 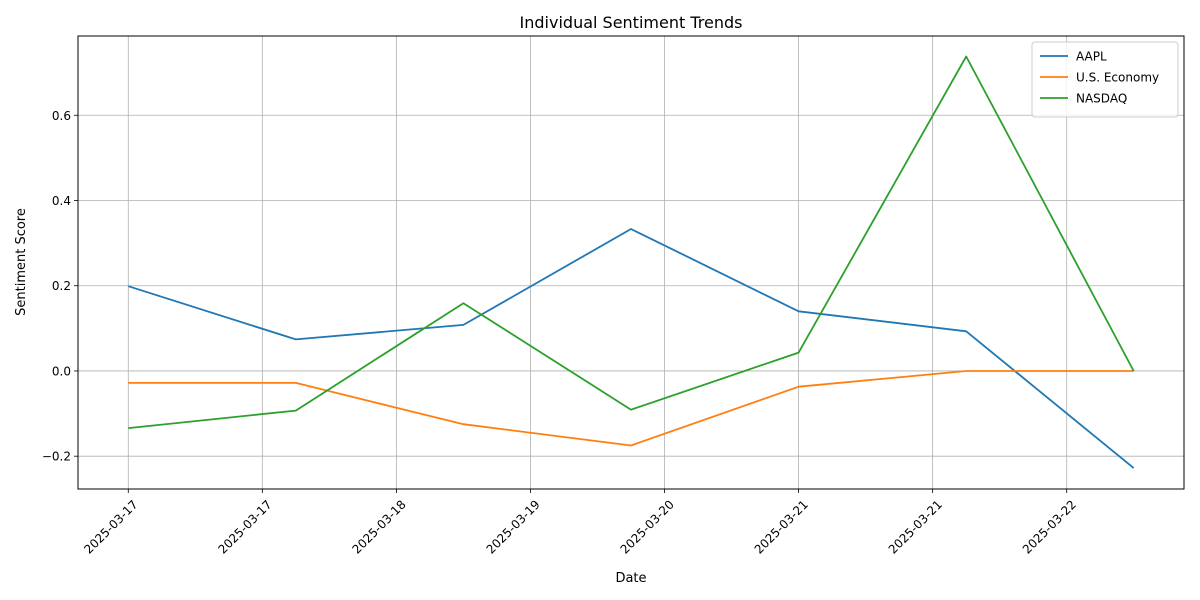 I want to click on legend-box, so click(x=1105, y=79).